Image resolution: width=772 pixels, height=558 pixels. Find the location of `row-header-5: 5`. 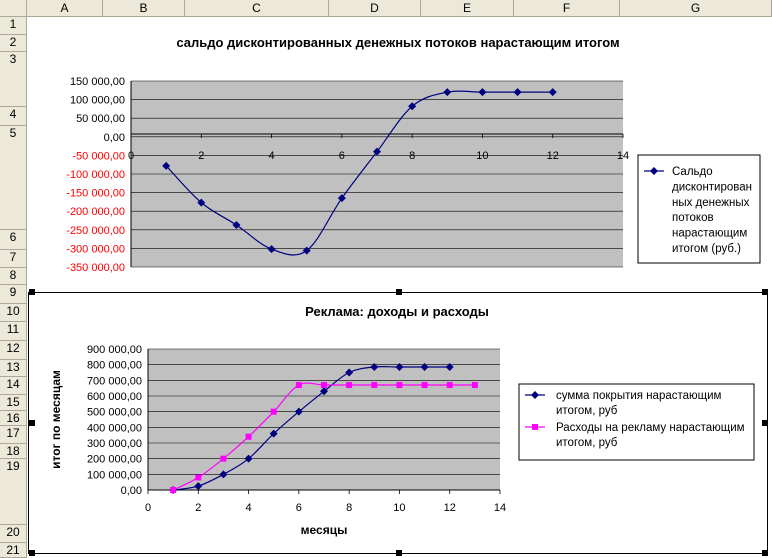

row-header-5: 5 is located at coordinates (13, 178).